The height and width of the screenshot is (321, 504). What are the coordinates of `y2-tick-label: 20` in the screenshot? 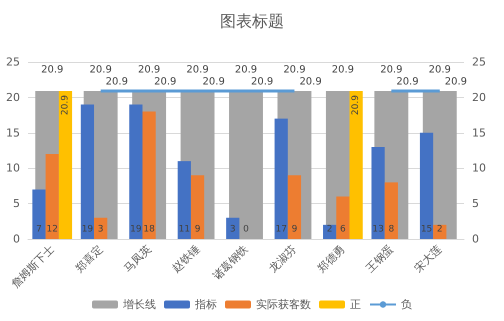 It's located at (479, 97).